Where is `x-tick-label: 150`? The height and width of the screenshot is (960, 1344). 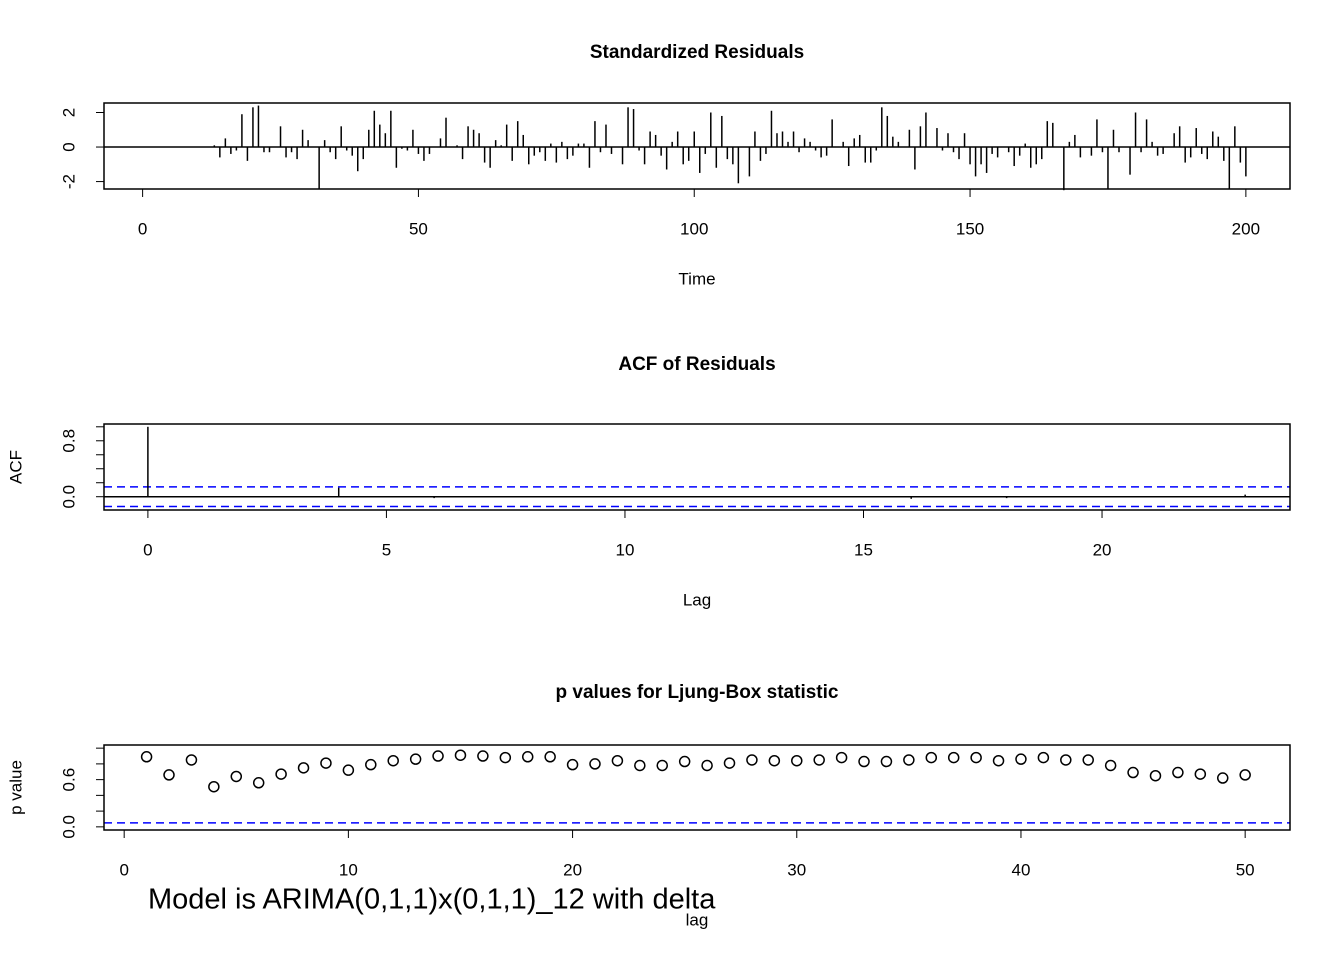
x-tick-label: 150 is located at coordinates (970, 228).